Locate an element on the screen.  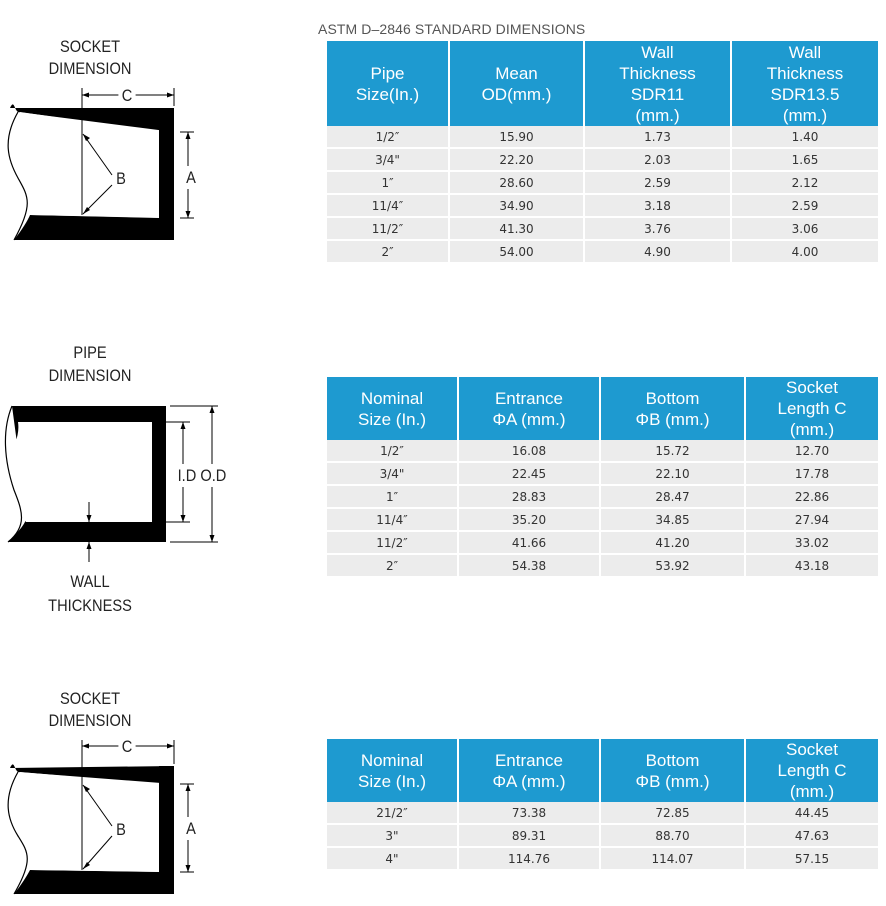
column-header: Mean OD(mm.) is located at coordinates (517, 83).